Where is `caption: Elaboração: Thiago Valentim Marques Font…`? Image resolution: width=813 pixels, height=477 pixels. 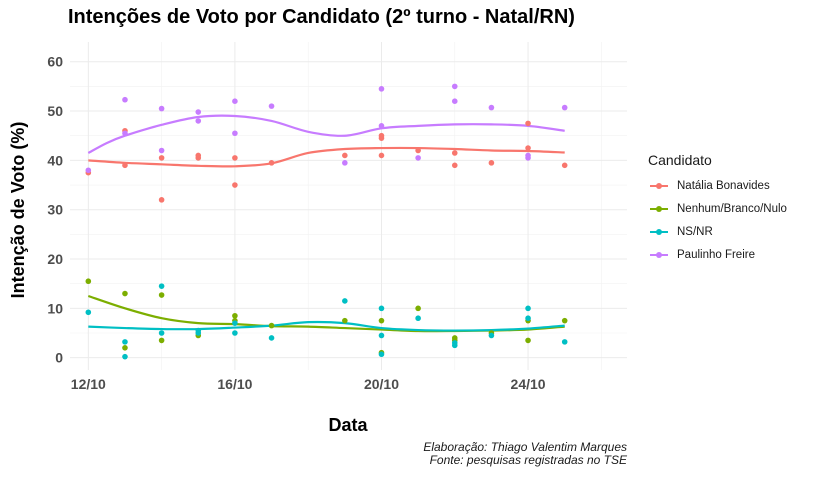 caption: Elaboração: Thiago Valentim Marques Font… is located at coordinates (525, 454).